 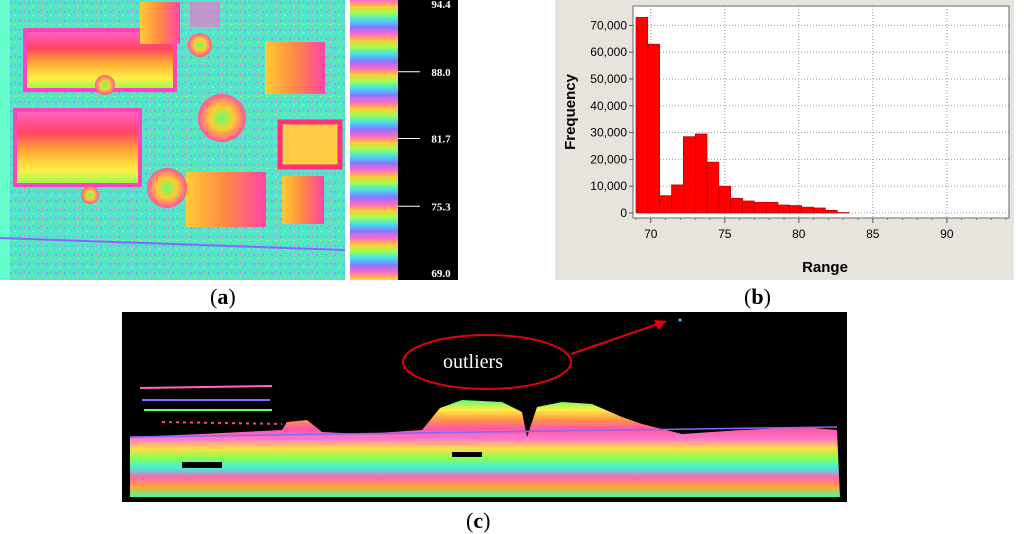 What do you see at coordinates (825, 267) in the screenshot?
I see `x-axis-label: Range` at bounding box center [825, 267].